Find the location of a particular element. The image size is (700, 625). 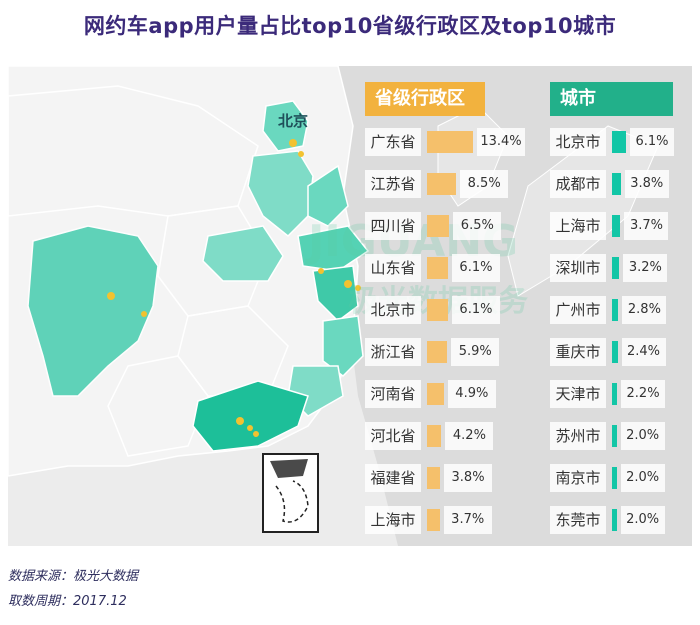

province-category-label: 江苏省 is located at coordinates (393, 184).